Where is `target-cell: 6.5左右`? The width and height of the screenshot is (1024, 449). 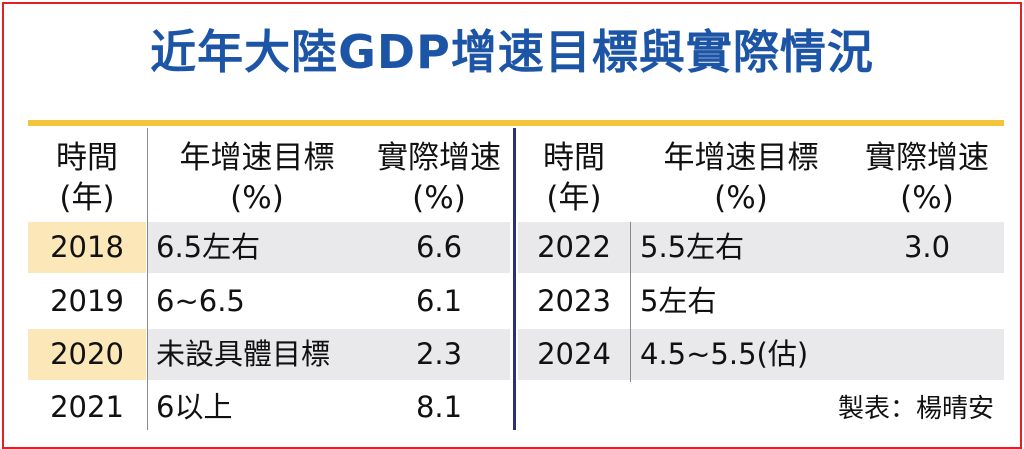
target-cell: 6.5左右 is located at coordinates (208, 247).